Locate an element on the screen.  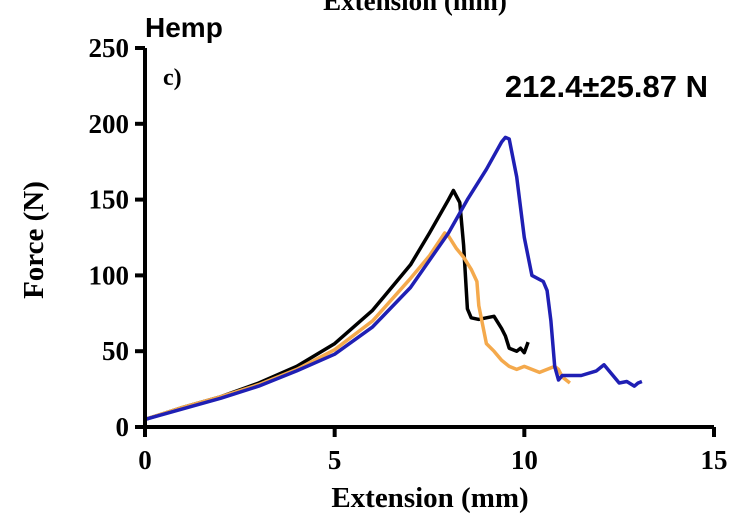
panel-label: c) is located at coordinates (172, 78).